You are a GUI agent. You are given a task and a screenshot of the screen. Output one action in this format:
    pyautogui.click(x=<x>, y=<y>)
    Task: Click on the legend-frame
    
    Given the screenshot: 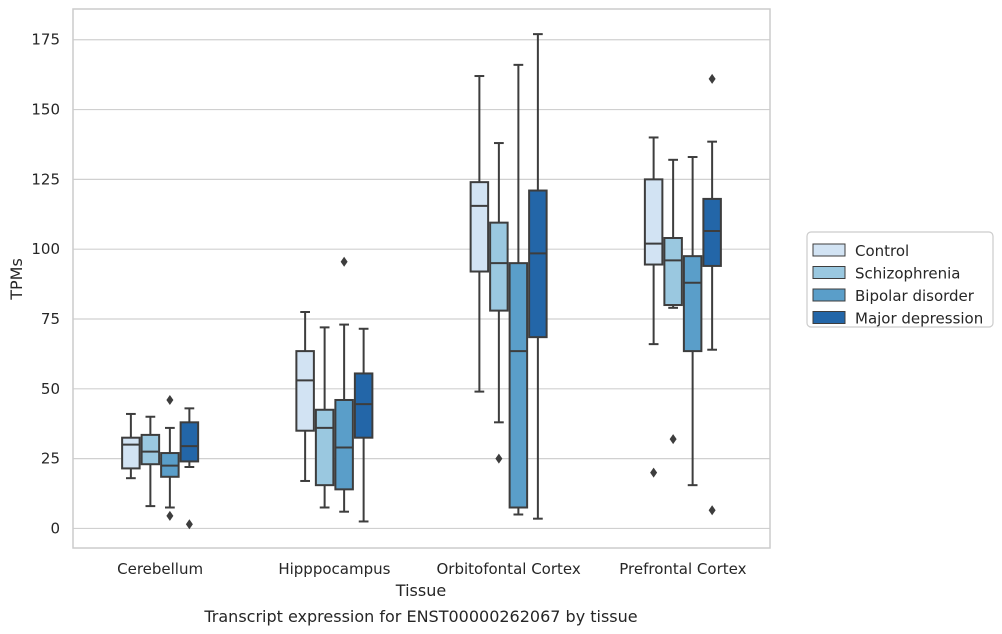 What is the action you would take?
    pyautogui.click(x=900, y=279)
    